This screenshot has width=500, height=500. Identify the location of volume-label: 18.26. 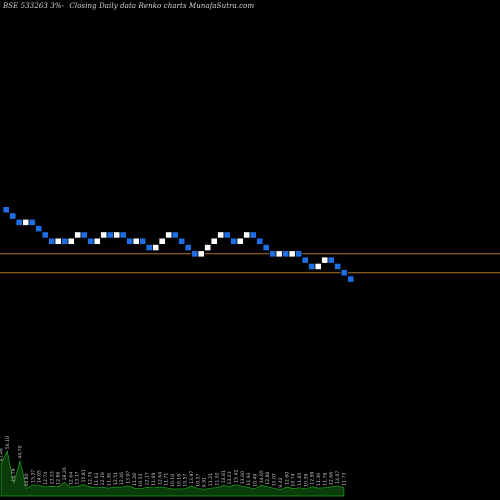
(65, 473).